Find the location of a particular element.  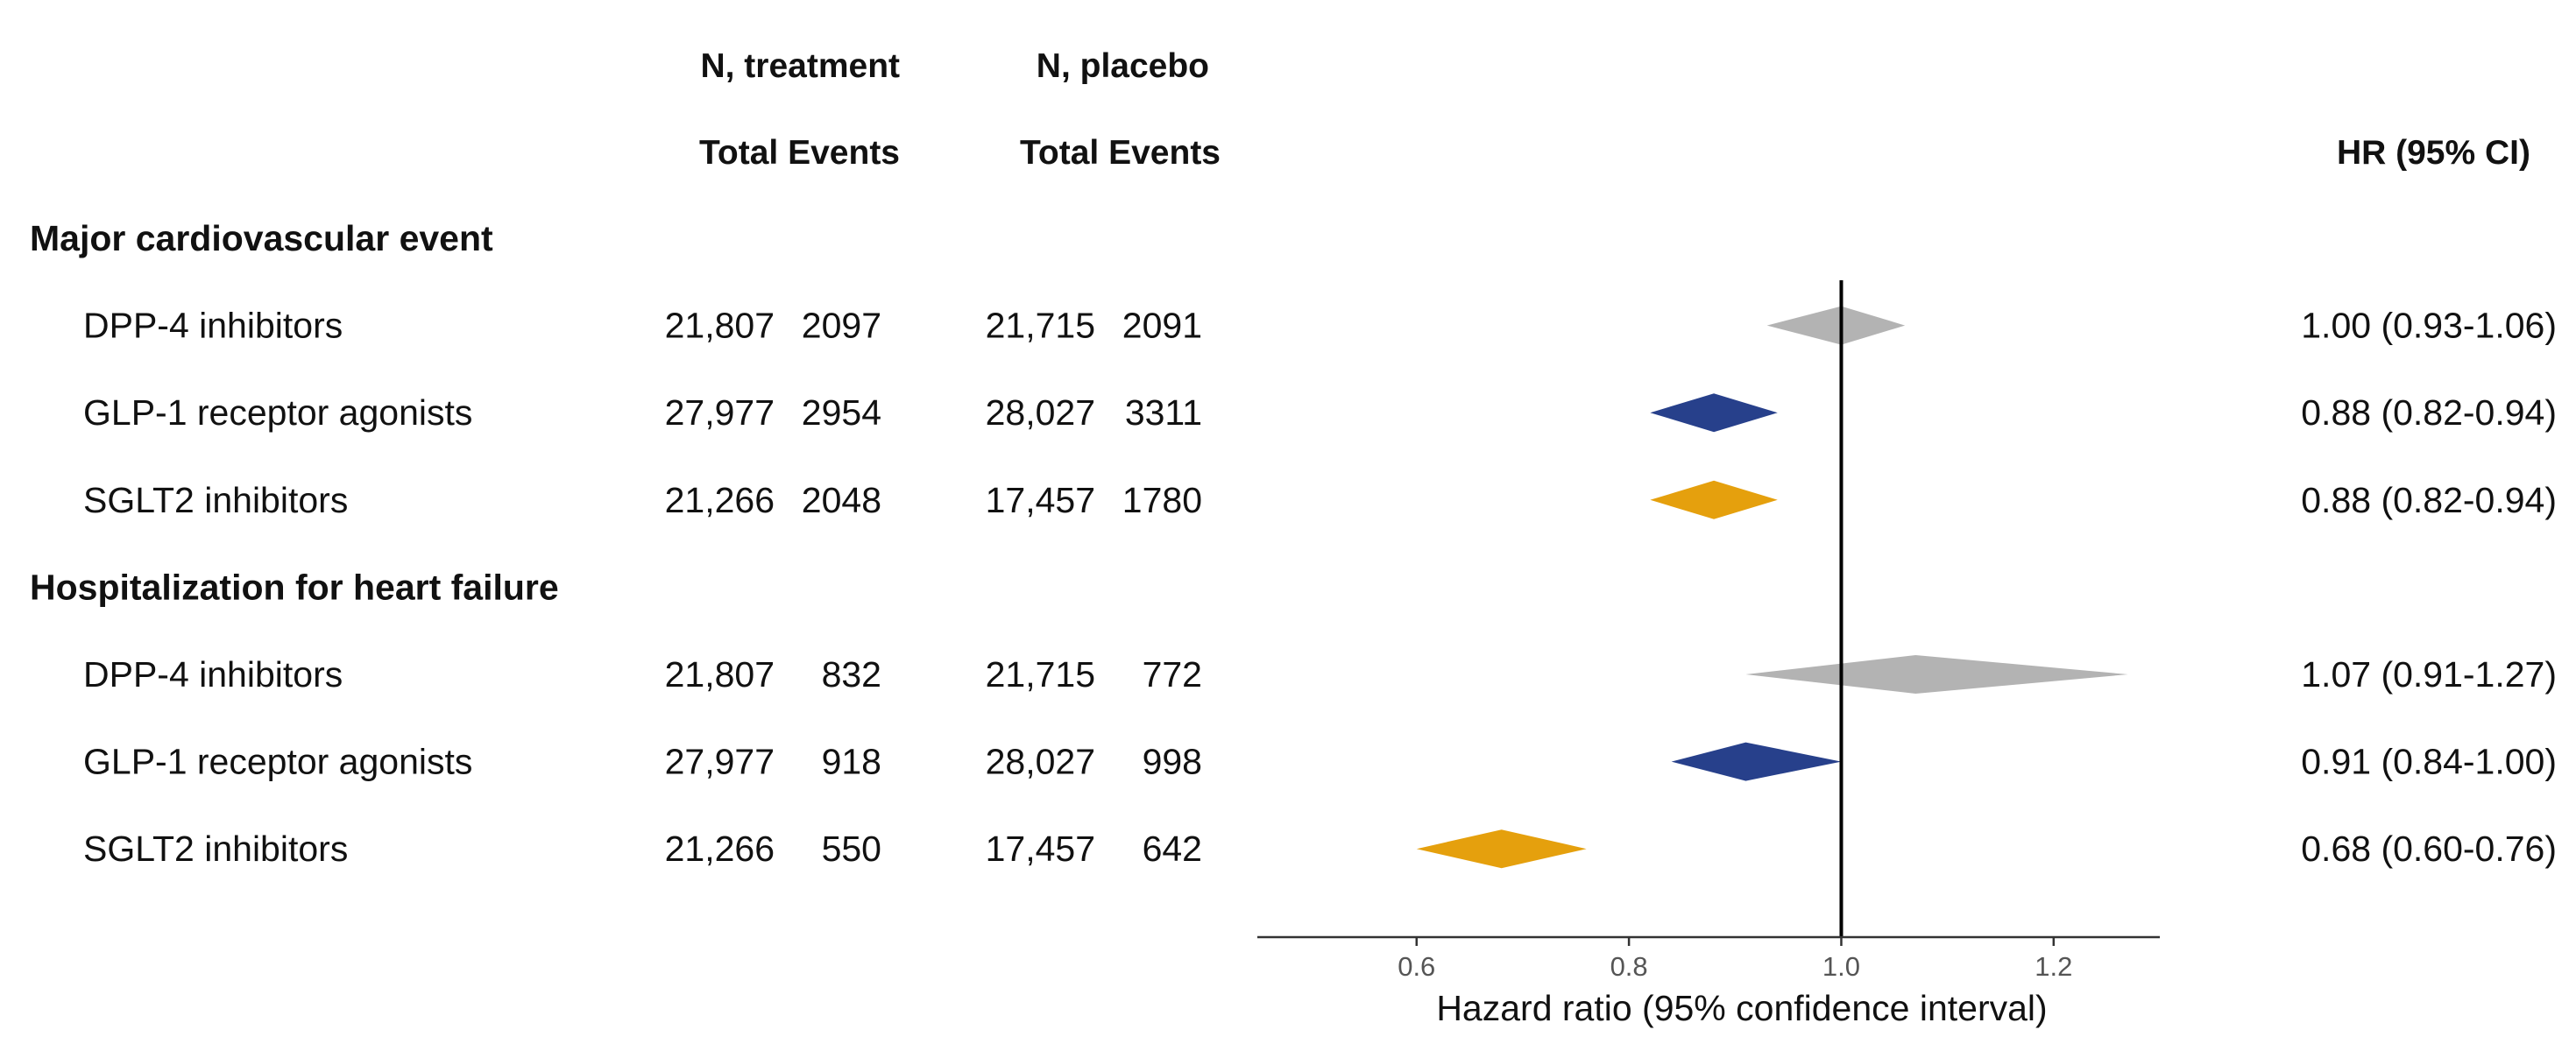

x-tick-label: 1.0 is located at coordinates (1841, 967).